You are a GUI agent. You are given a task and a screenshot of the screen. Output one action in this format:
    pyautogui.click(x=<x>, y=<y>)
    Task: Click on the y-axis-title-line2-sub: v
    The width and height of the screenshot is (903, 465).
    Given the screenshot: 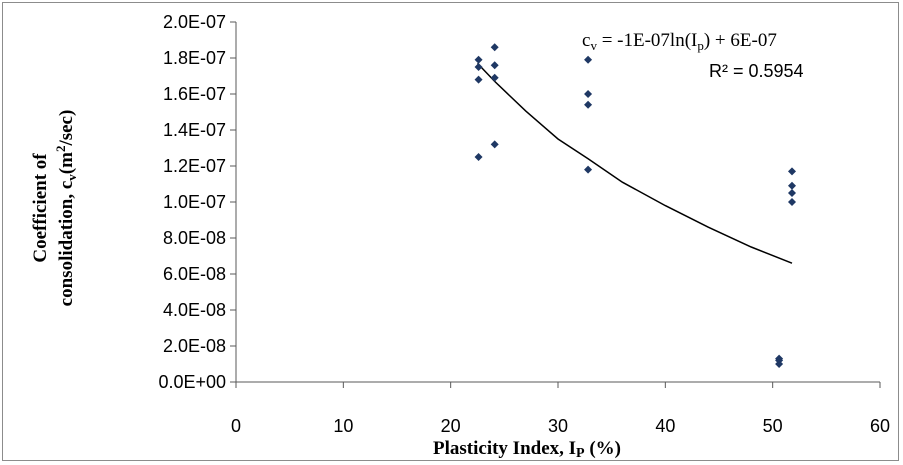 What is the action you would take?
    pyautogui.click(x=71, y=177)
    